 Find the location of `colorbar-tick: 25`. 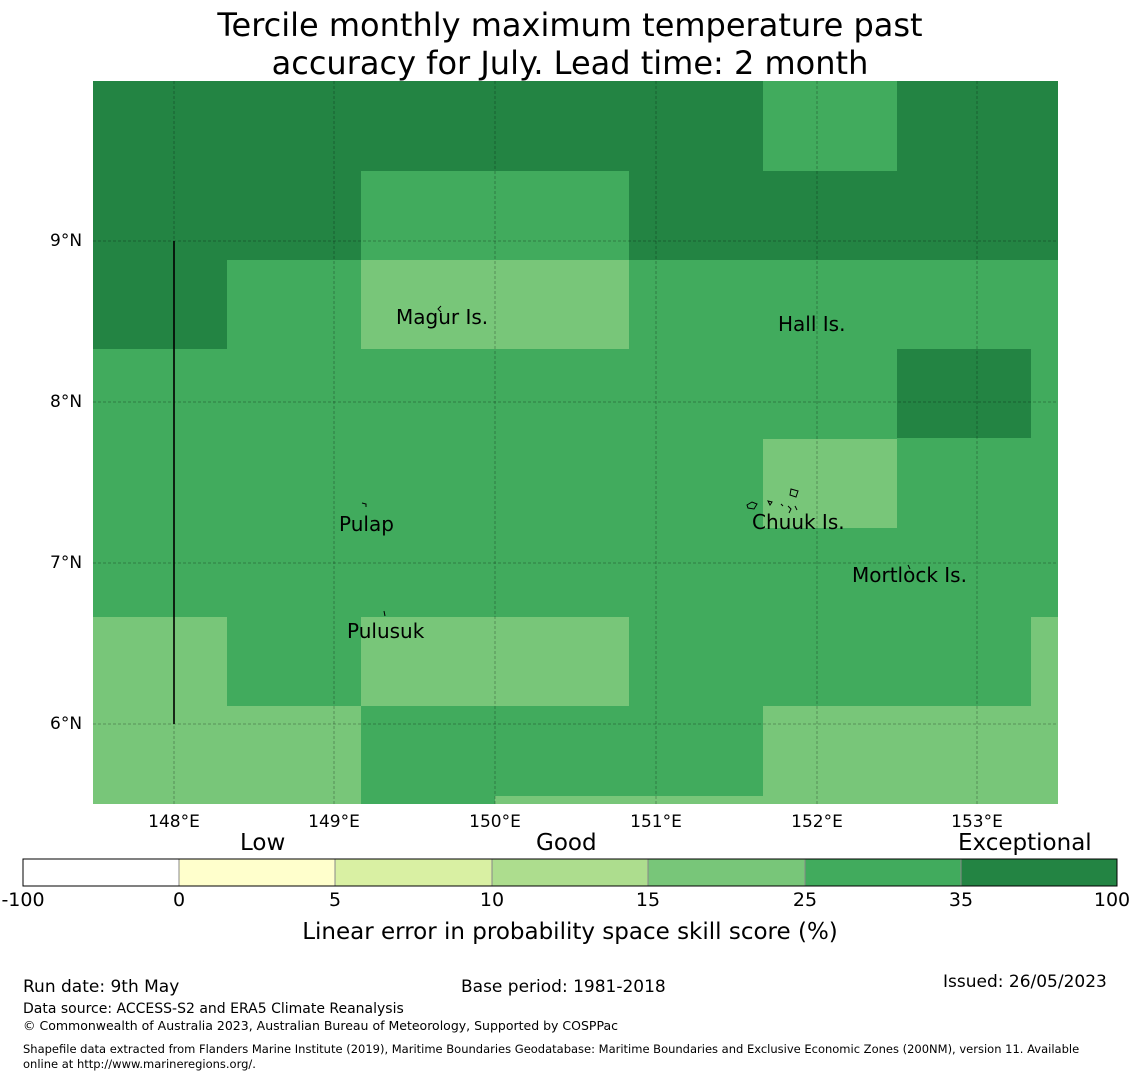

colorbar-tick: 25 is located at coordinates (805, 900).